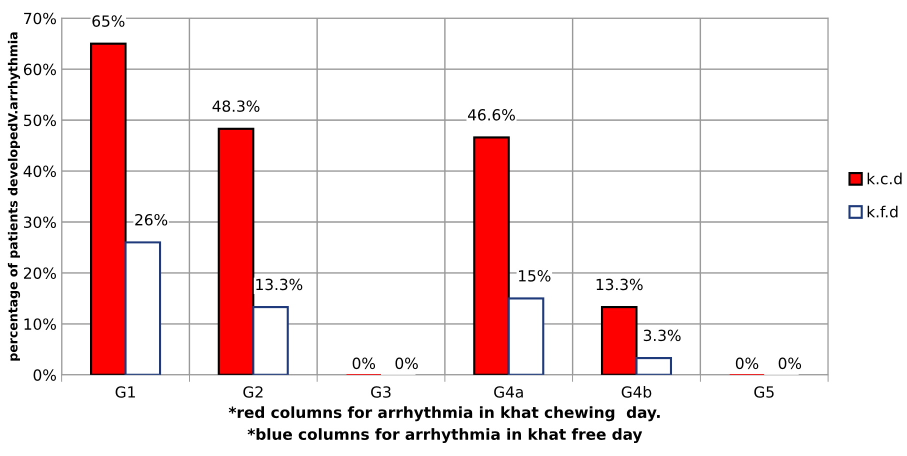  I want to click on y-tick-label: 10%, so click(40, 324).